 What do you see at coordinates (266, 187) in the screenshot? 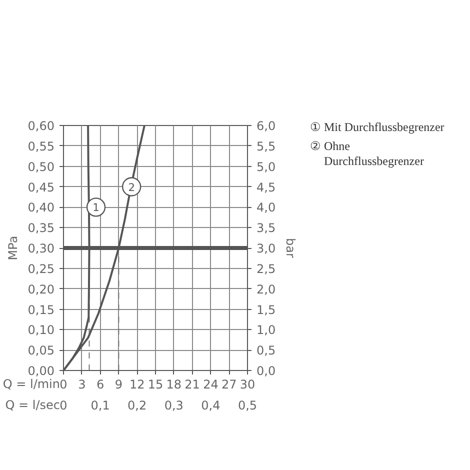
I see `y2-tick-label: 4,5` at bounding box center [266, 187].